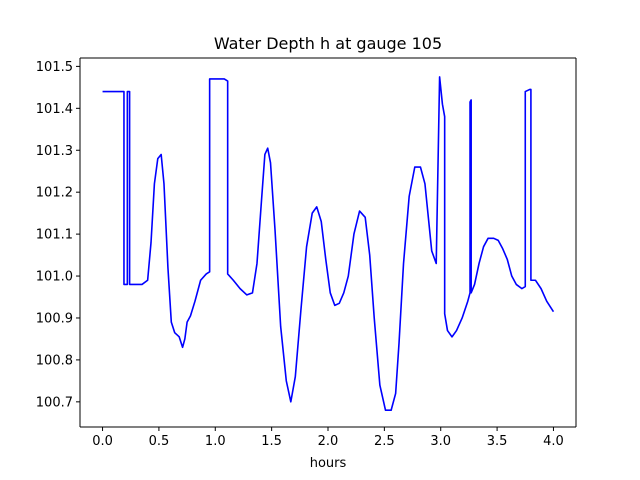 The image size is (640, 480). What do you see at coordinates (215, 441) in the screenshot?
I see `x-tick-label: 1.0` at bounding box center [215, 441].